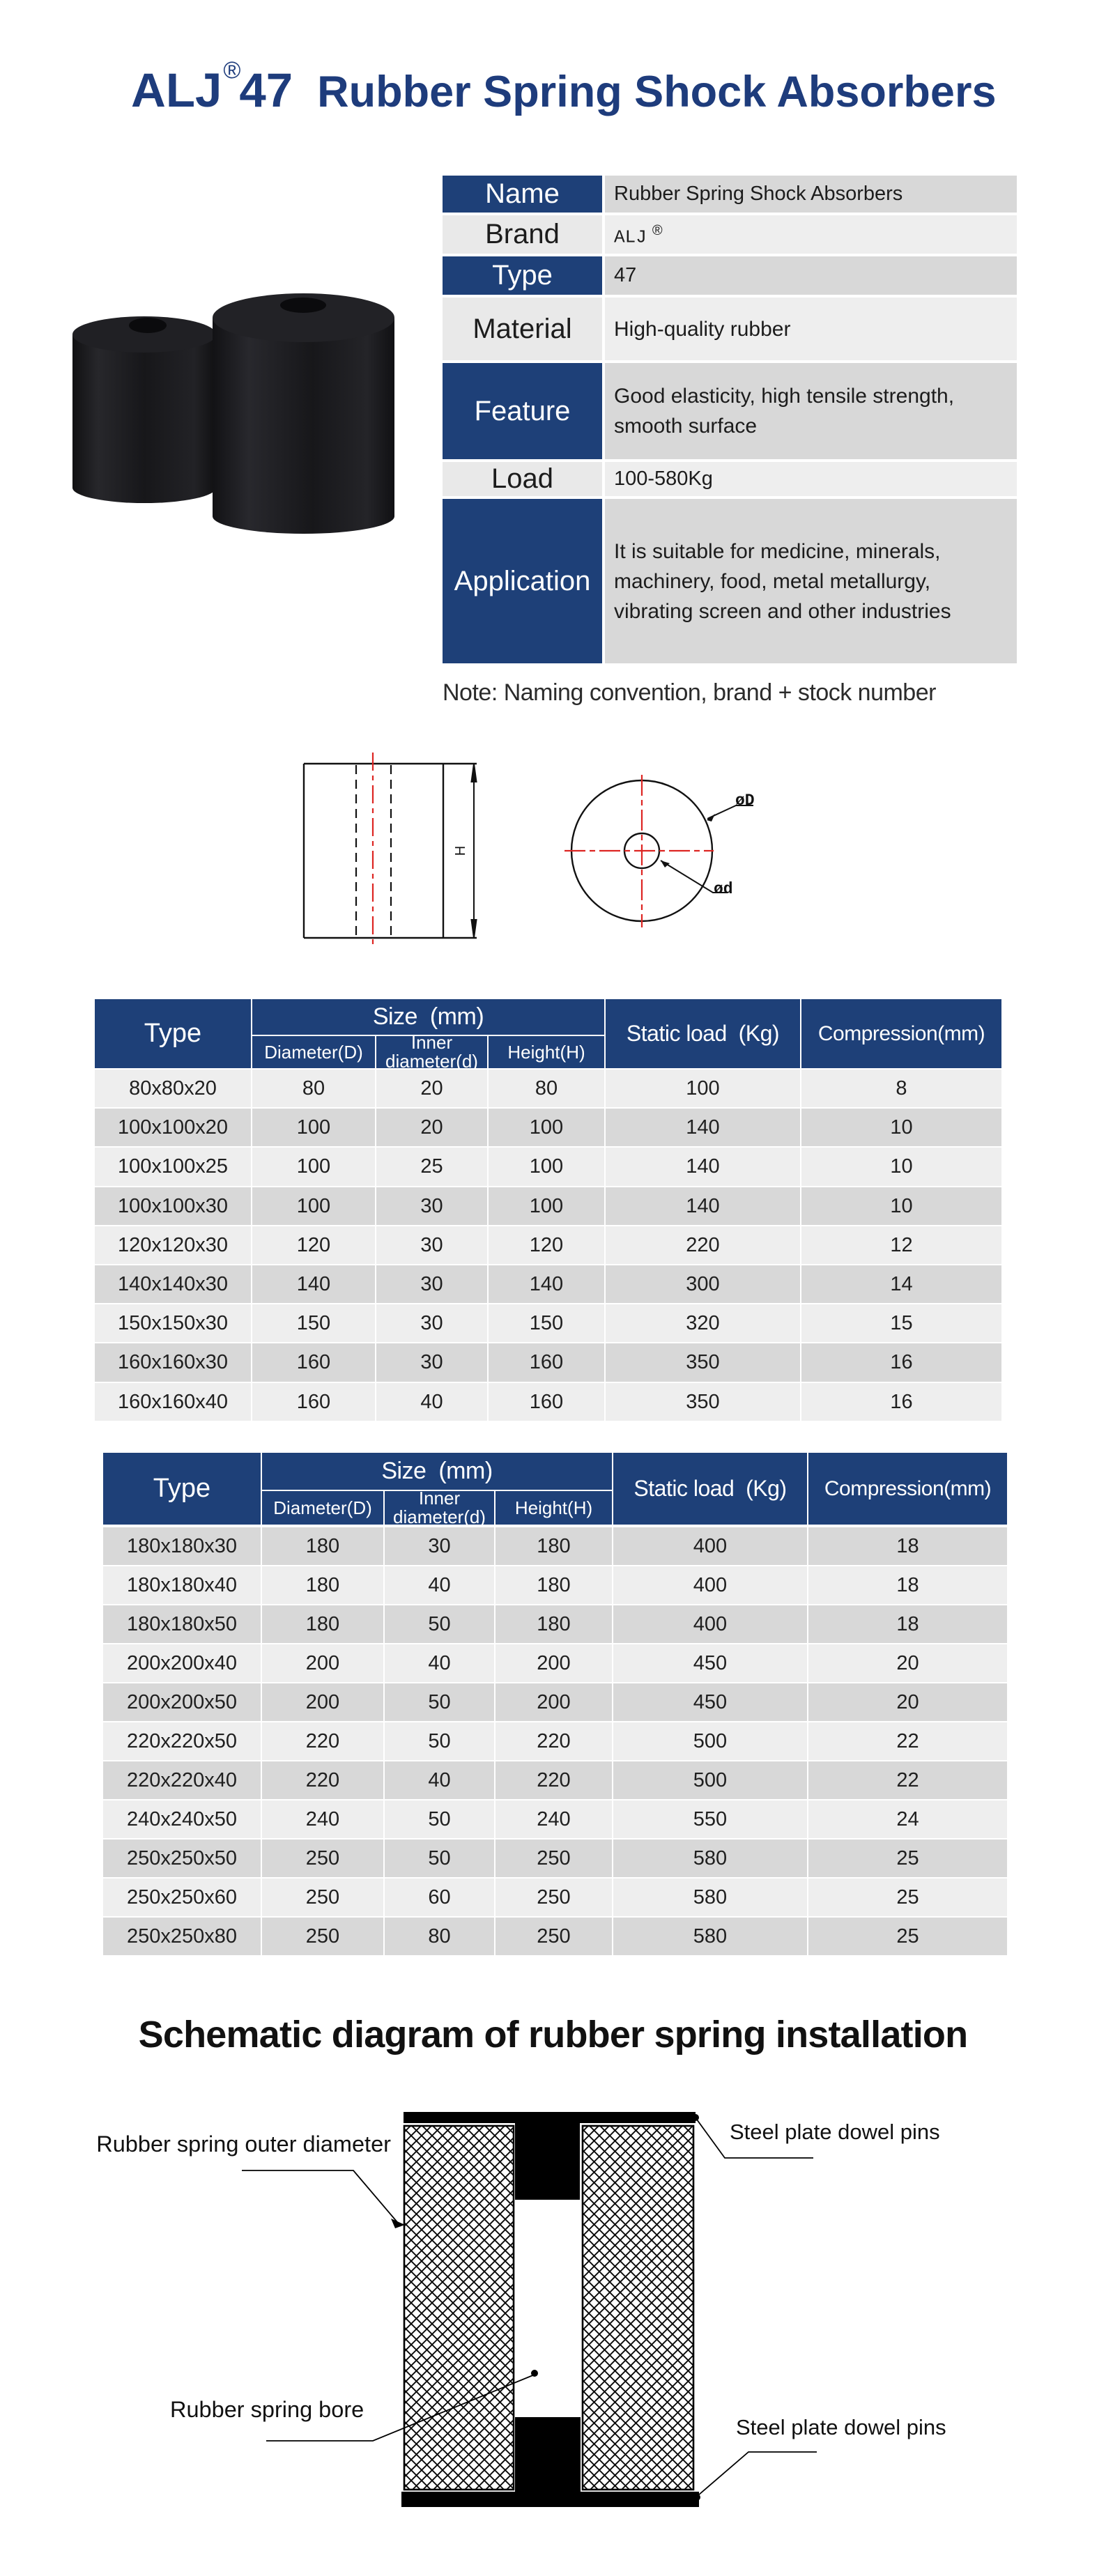 This screenshot has height=2576, width=1106. I want to click on svg-text: ød, so click(723, 889).